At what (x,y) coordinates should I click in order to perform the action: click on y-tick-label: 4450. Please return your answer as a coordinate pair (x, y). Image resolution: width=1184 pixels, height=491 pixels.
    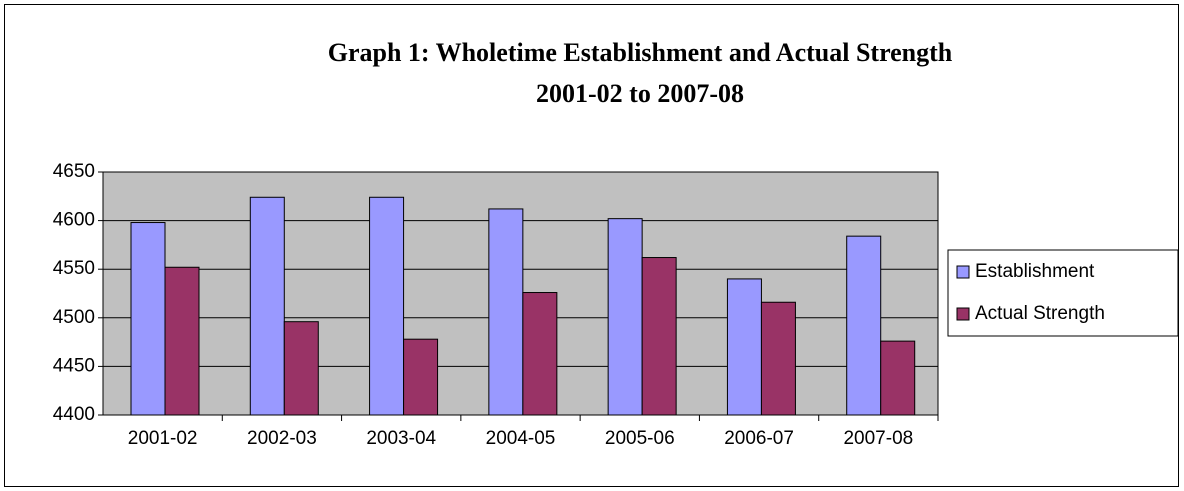
    Looking at the image, I should click on (74, 365).